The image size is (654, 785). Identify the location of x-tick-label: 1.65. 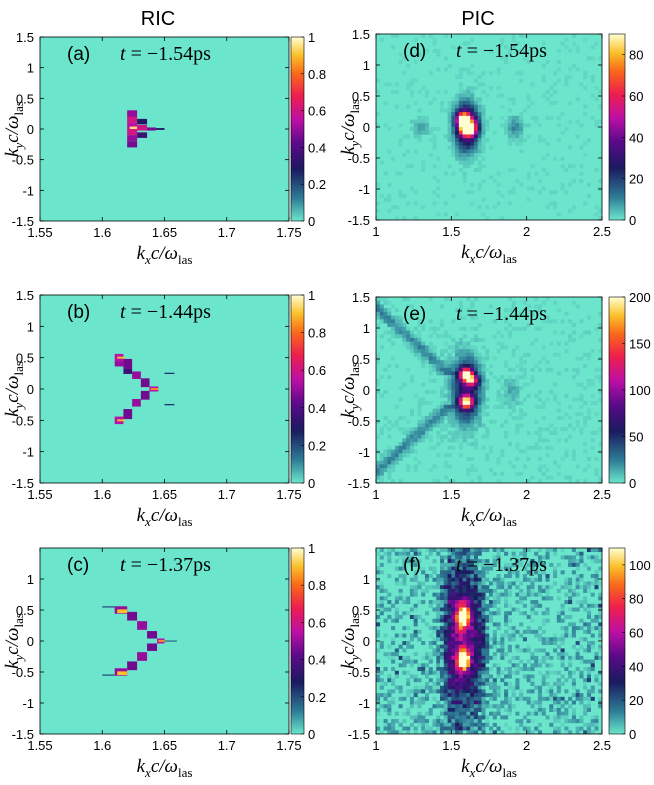
(164, 232).